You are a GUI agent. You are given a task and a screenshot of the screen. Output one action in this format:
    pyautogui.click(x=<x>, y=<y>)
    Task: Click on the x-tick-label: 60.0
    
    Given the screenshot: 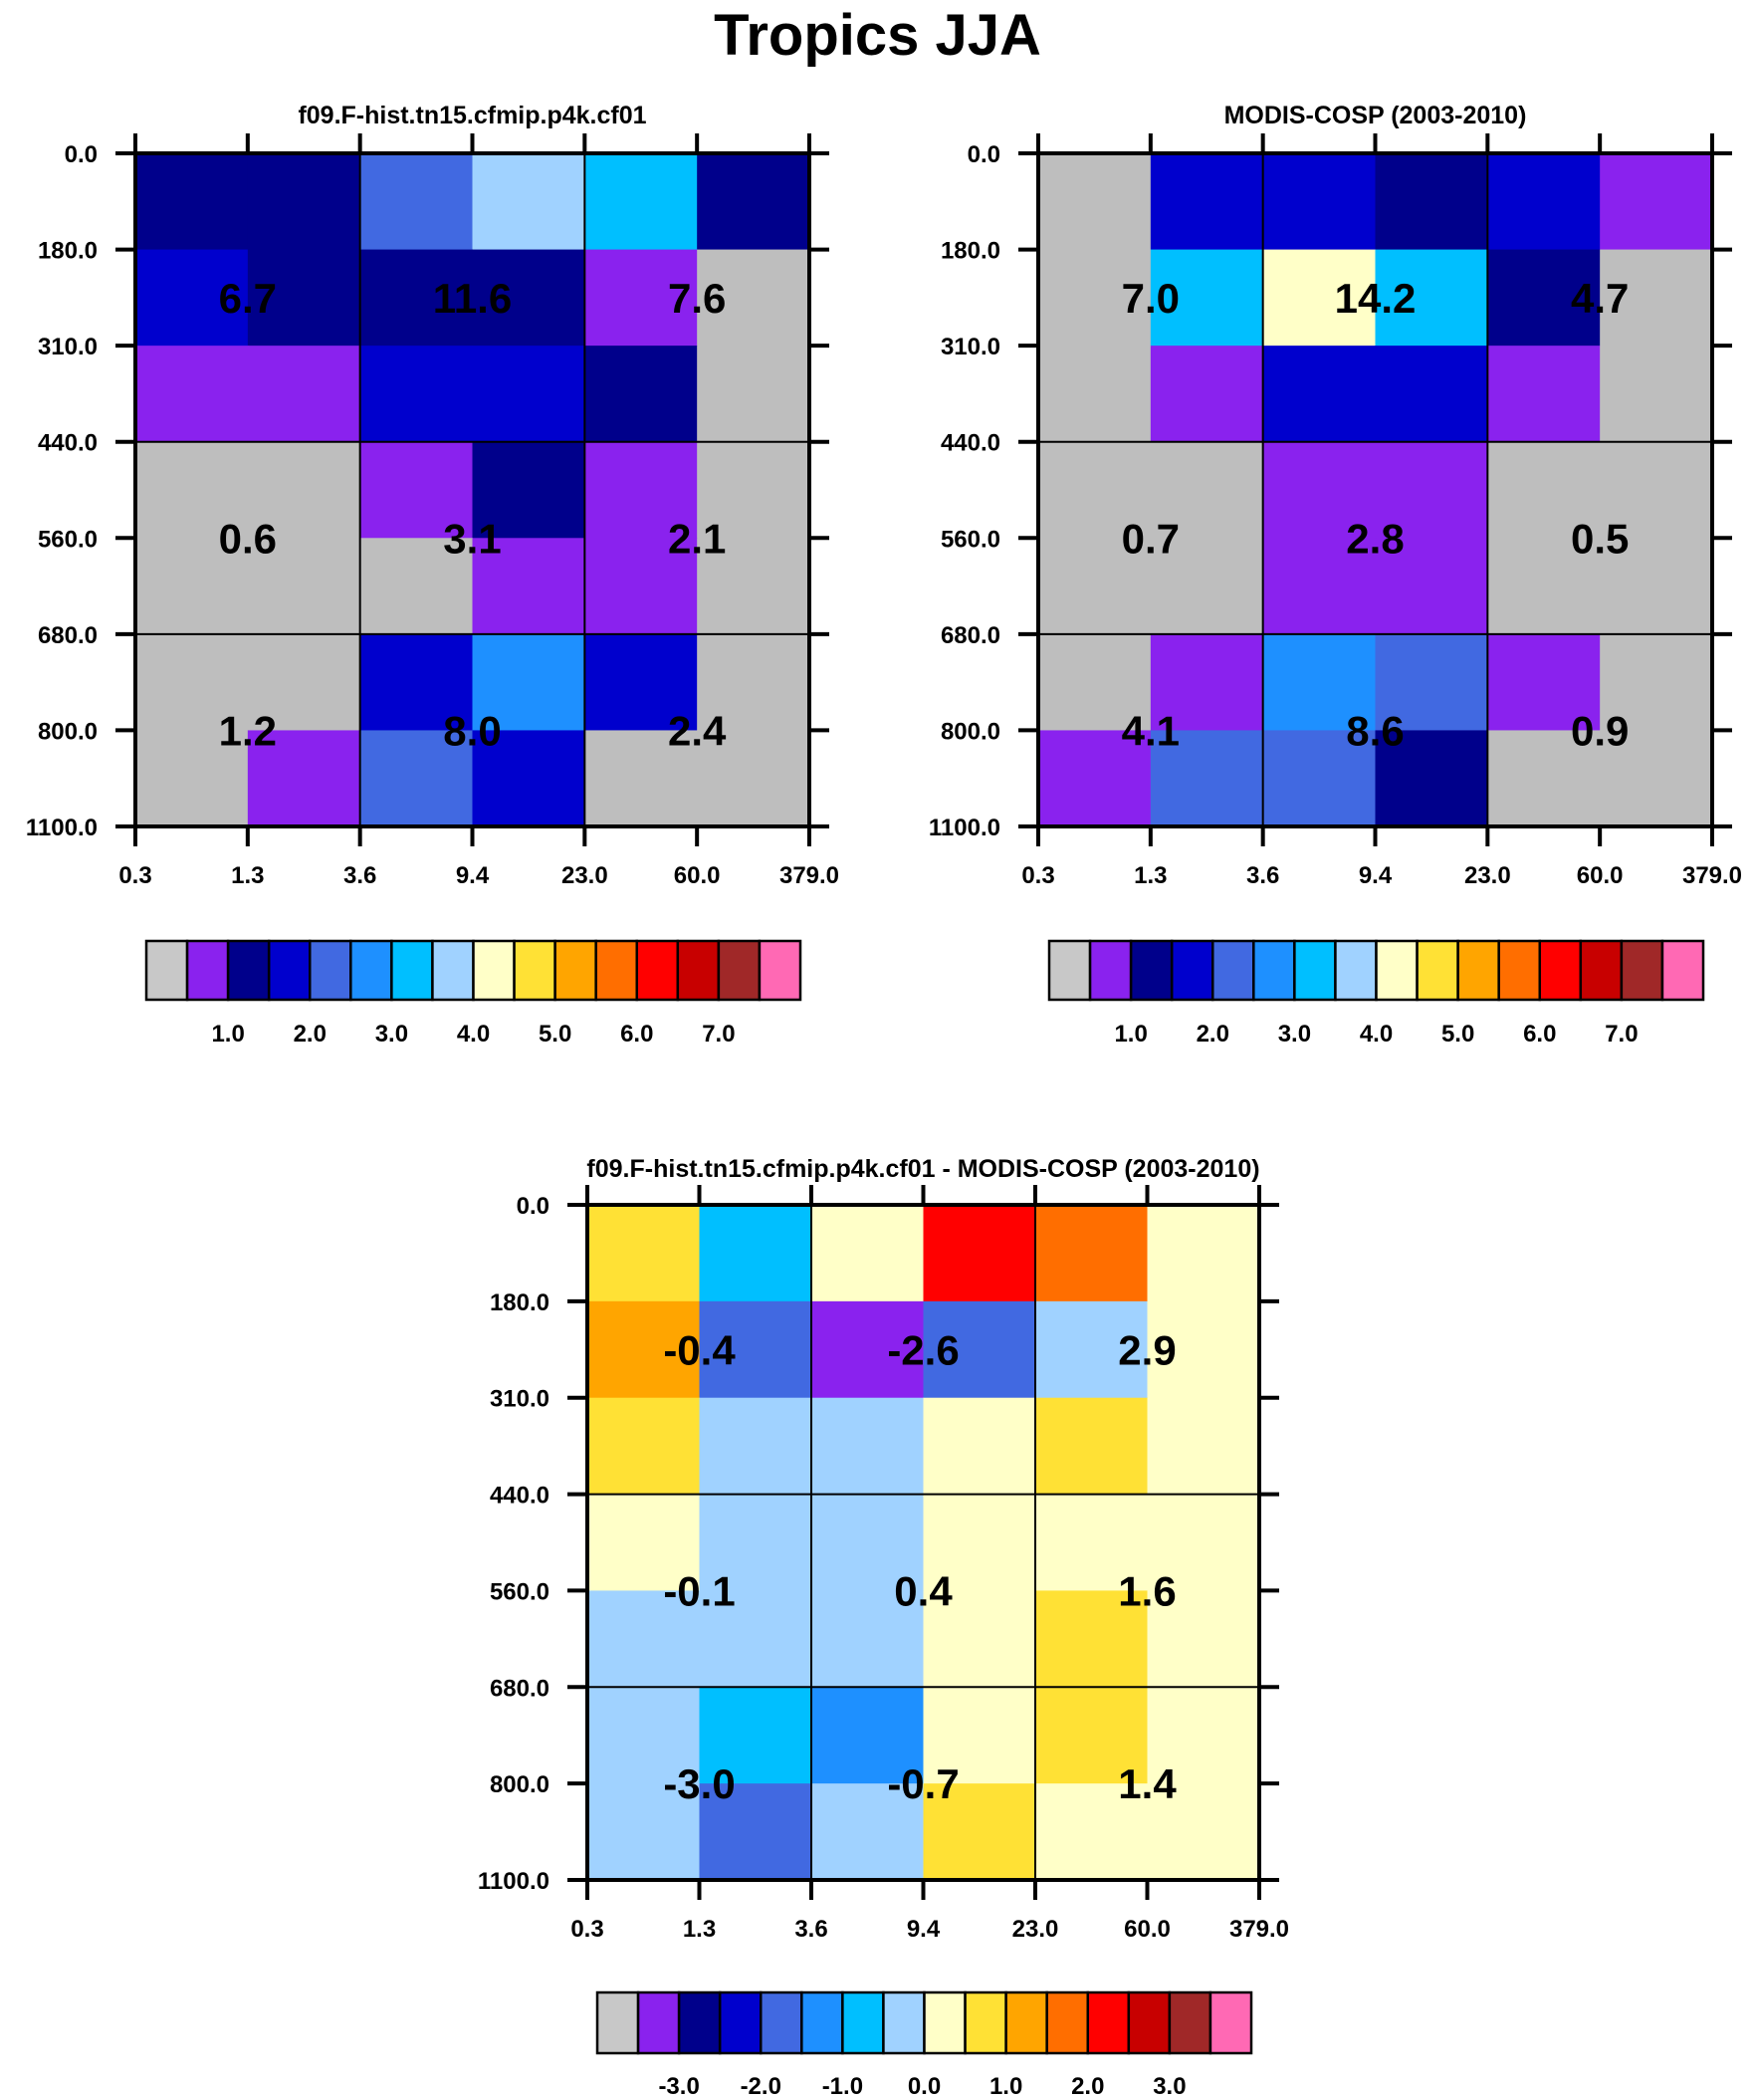 What is the action you would take?
    pyautogui.click(x=1147, y=1929)
    